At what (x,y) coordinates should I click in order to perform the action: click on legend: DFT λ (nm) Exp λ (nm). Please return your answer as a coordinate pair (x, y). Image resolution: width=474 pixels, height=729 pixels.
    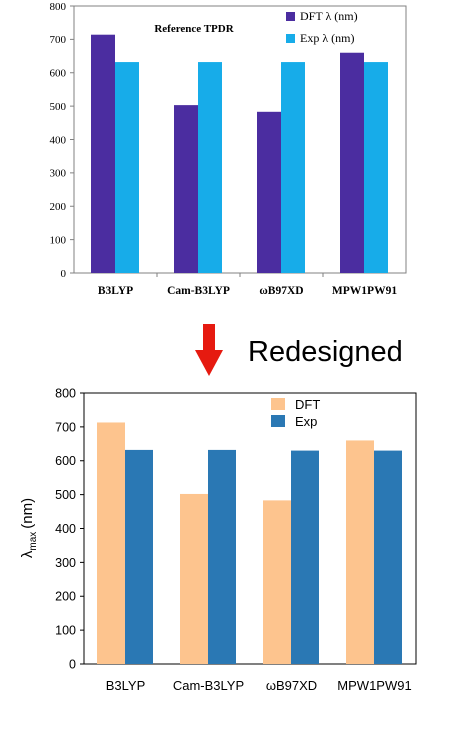
    Looking at the image, I should click on (322, 27).